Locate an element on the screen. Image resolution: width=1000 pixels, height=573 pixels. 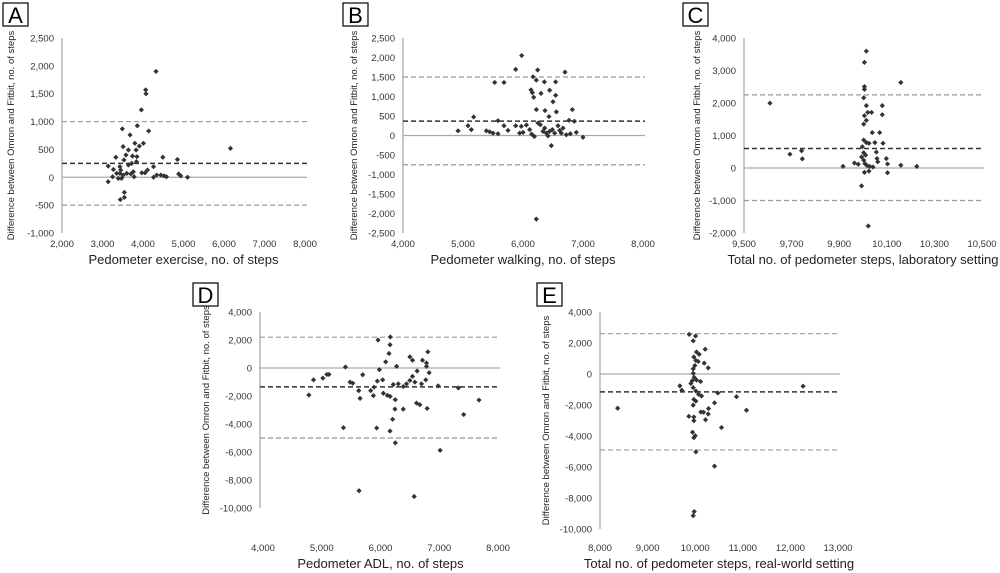
panel-label-box is located at coordinates (355, 14).